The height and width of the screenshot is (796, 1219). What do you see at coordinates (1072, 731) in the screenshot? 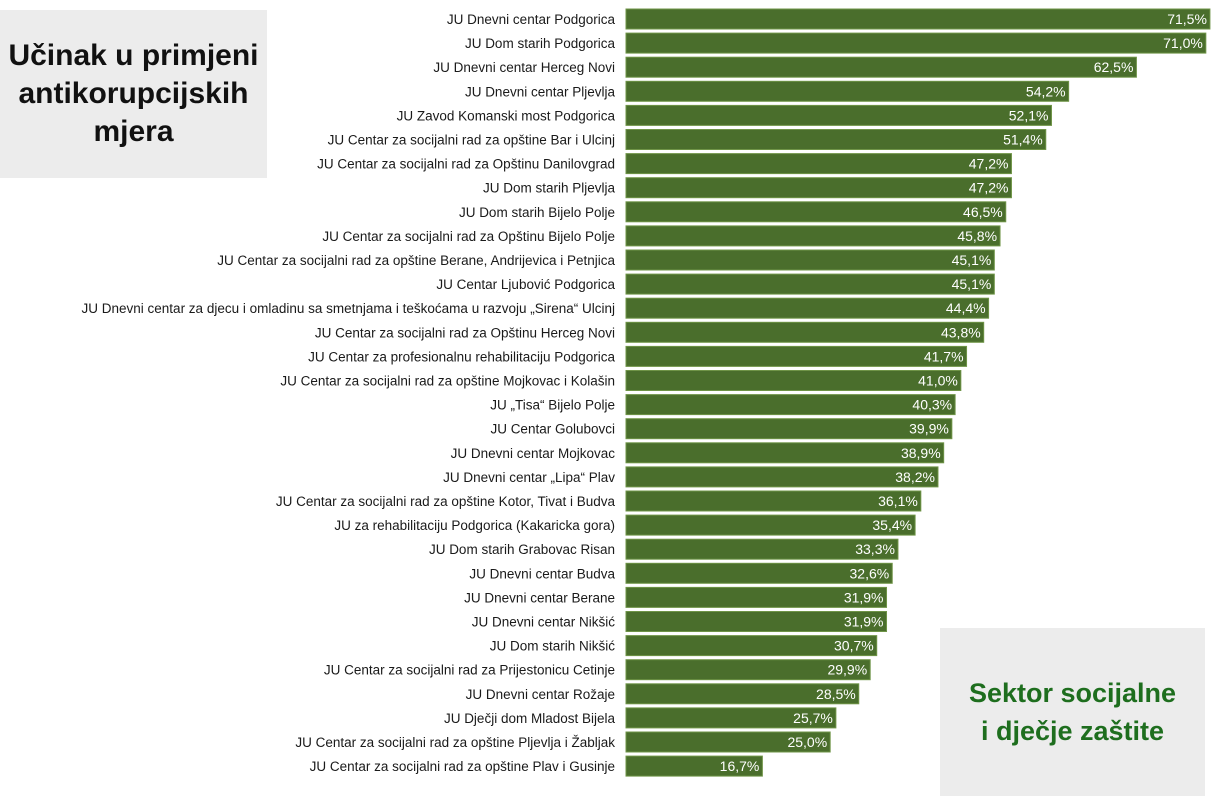
I see `sector-label-line-2: i dječje zaštite` at bounding box center [1072, 731].